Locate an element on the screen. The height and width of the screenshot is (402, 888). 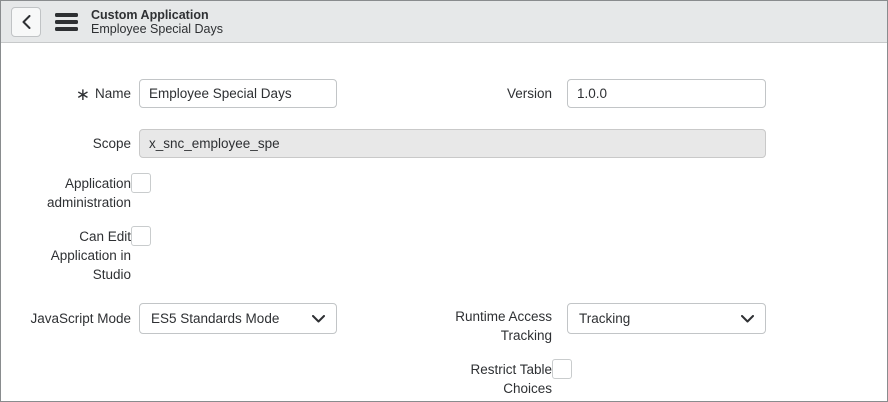
chevron-left-icon is located at coordinates (26, 21).